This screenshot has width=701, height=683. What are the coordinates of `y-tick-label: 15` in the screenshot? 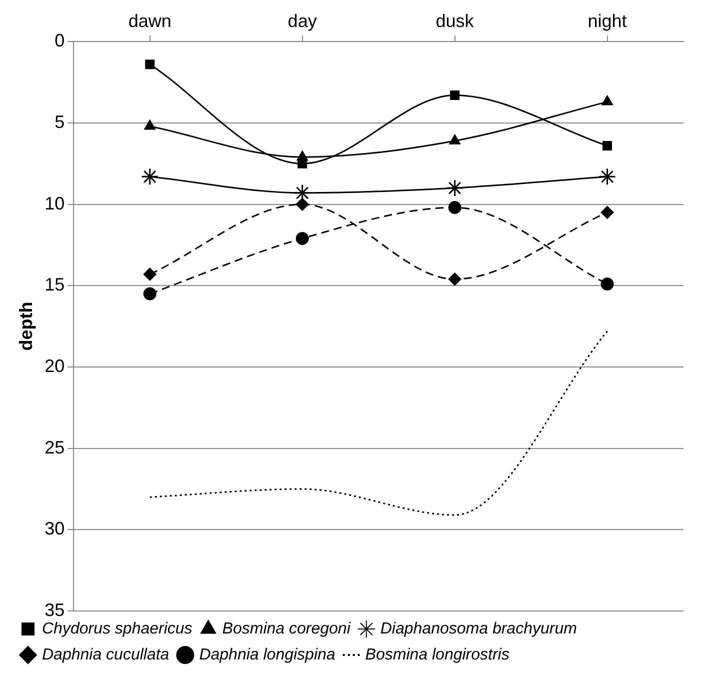 It's located at (54, 284).